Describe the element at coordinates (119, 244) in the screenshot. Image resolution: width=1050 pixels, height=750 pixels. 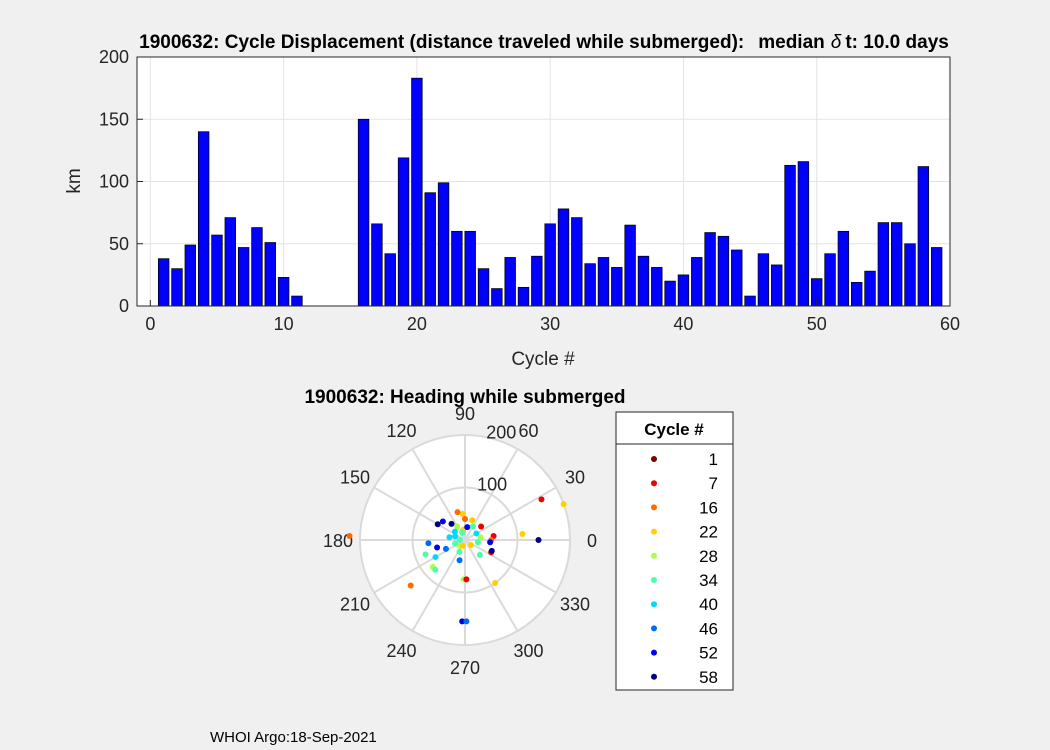
I see `y-tick-label: 50` at that location.